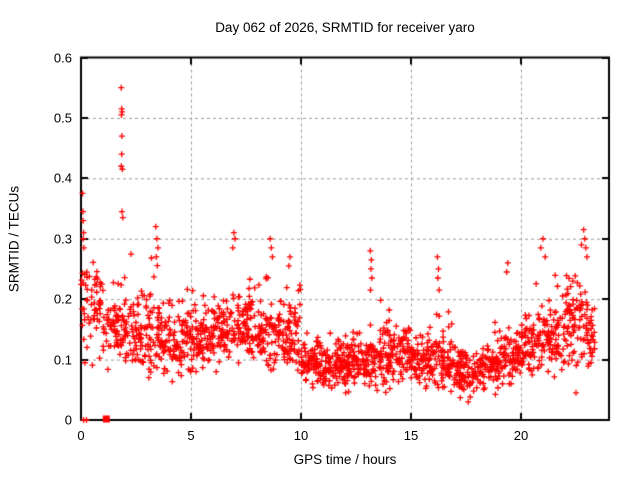 This screenshot has width=640, height=480. Describe the element at coordinates (62, 57) in the screenshot. I see `y-tick-label: 0.6` at that location.